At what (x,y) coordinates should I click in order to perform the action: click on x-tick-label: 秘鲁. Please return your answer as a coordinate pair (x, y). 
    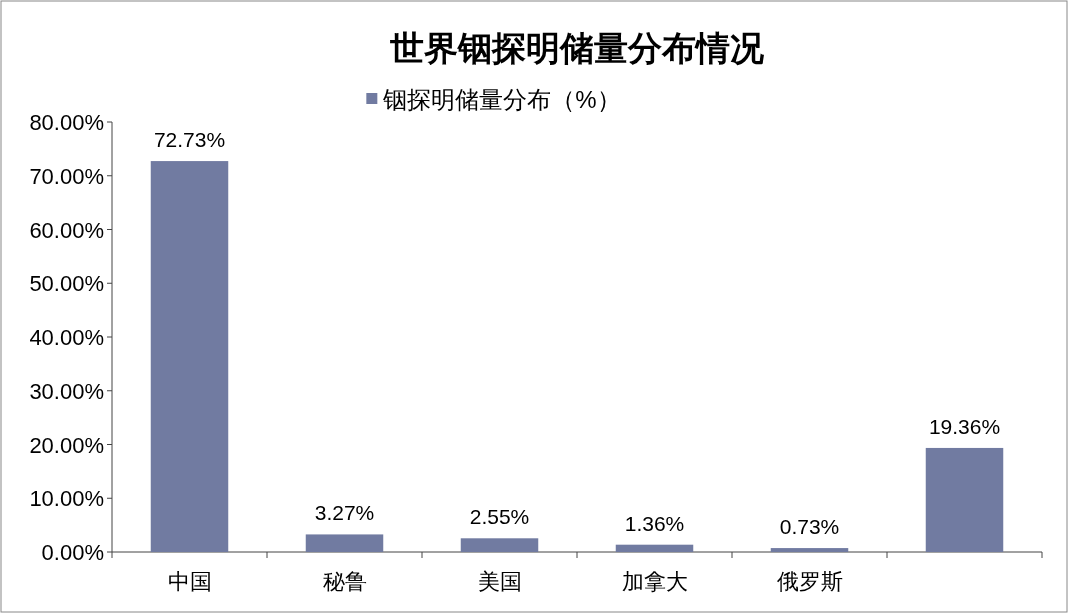
    Looking at the image, I should click on (344, 581).